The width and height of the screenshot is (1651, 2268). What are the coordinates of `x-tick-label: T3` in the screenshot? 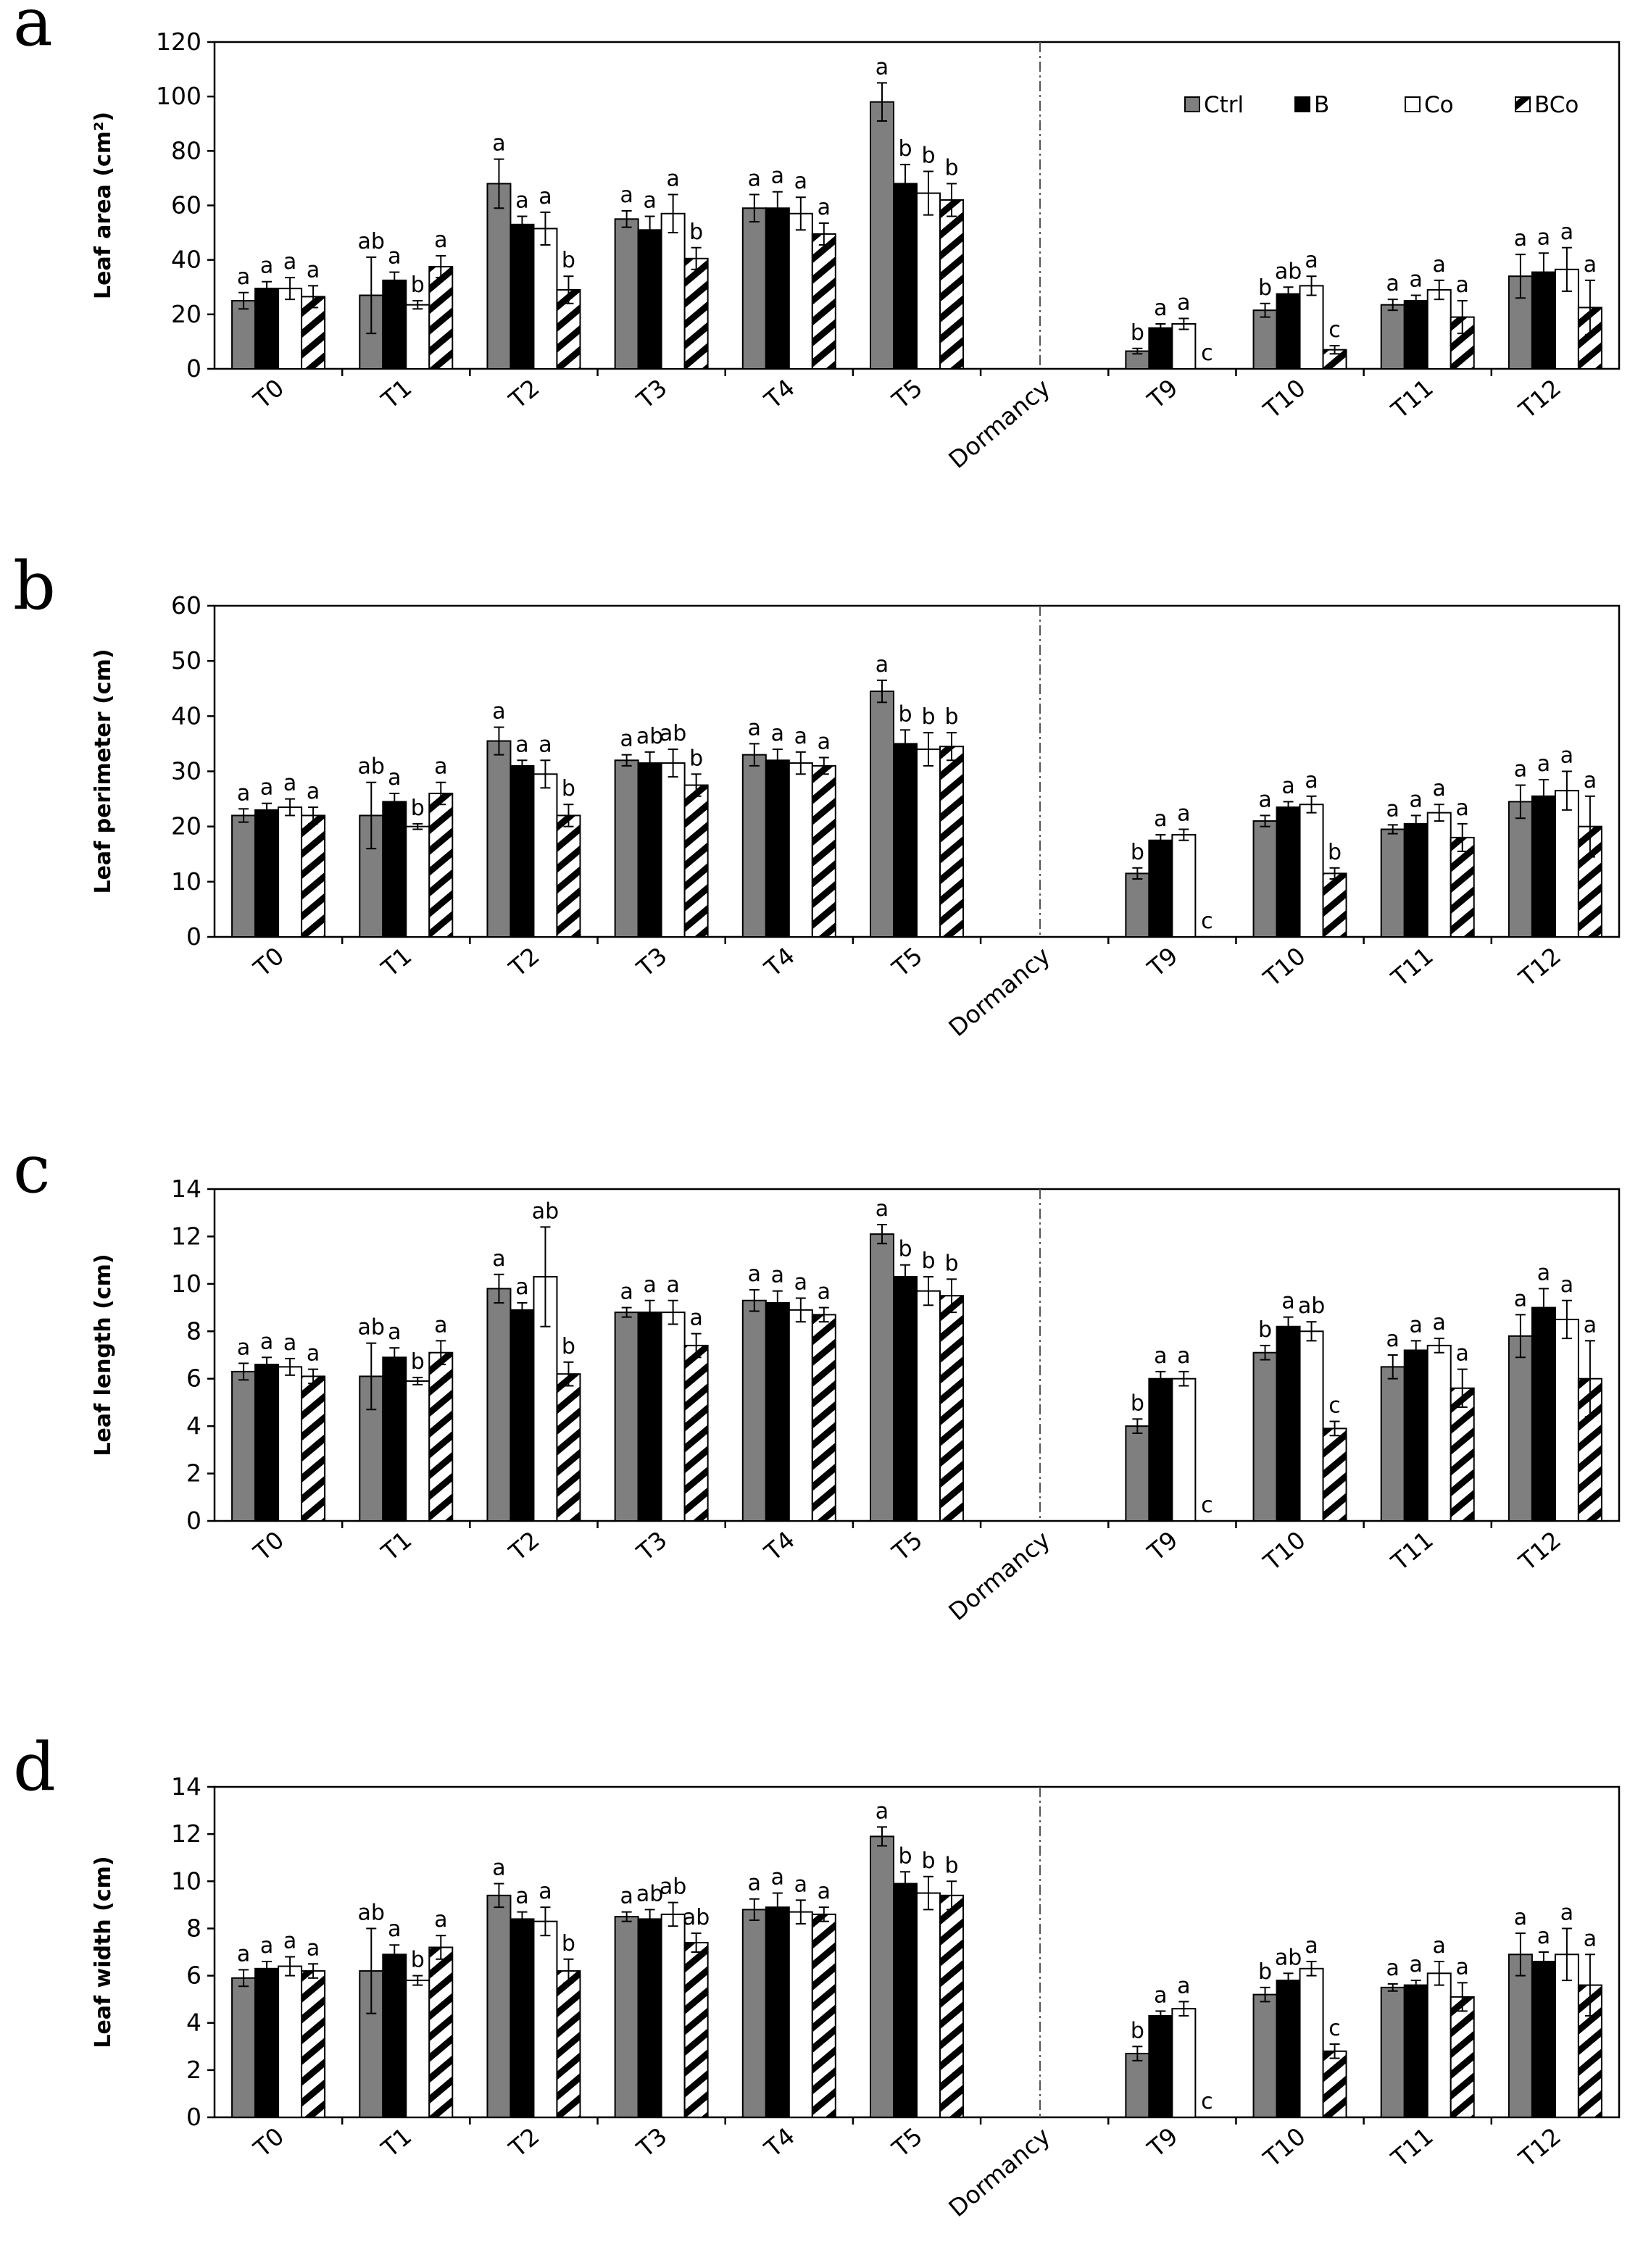 It's located at (651, 393).